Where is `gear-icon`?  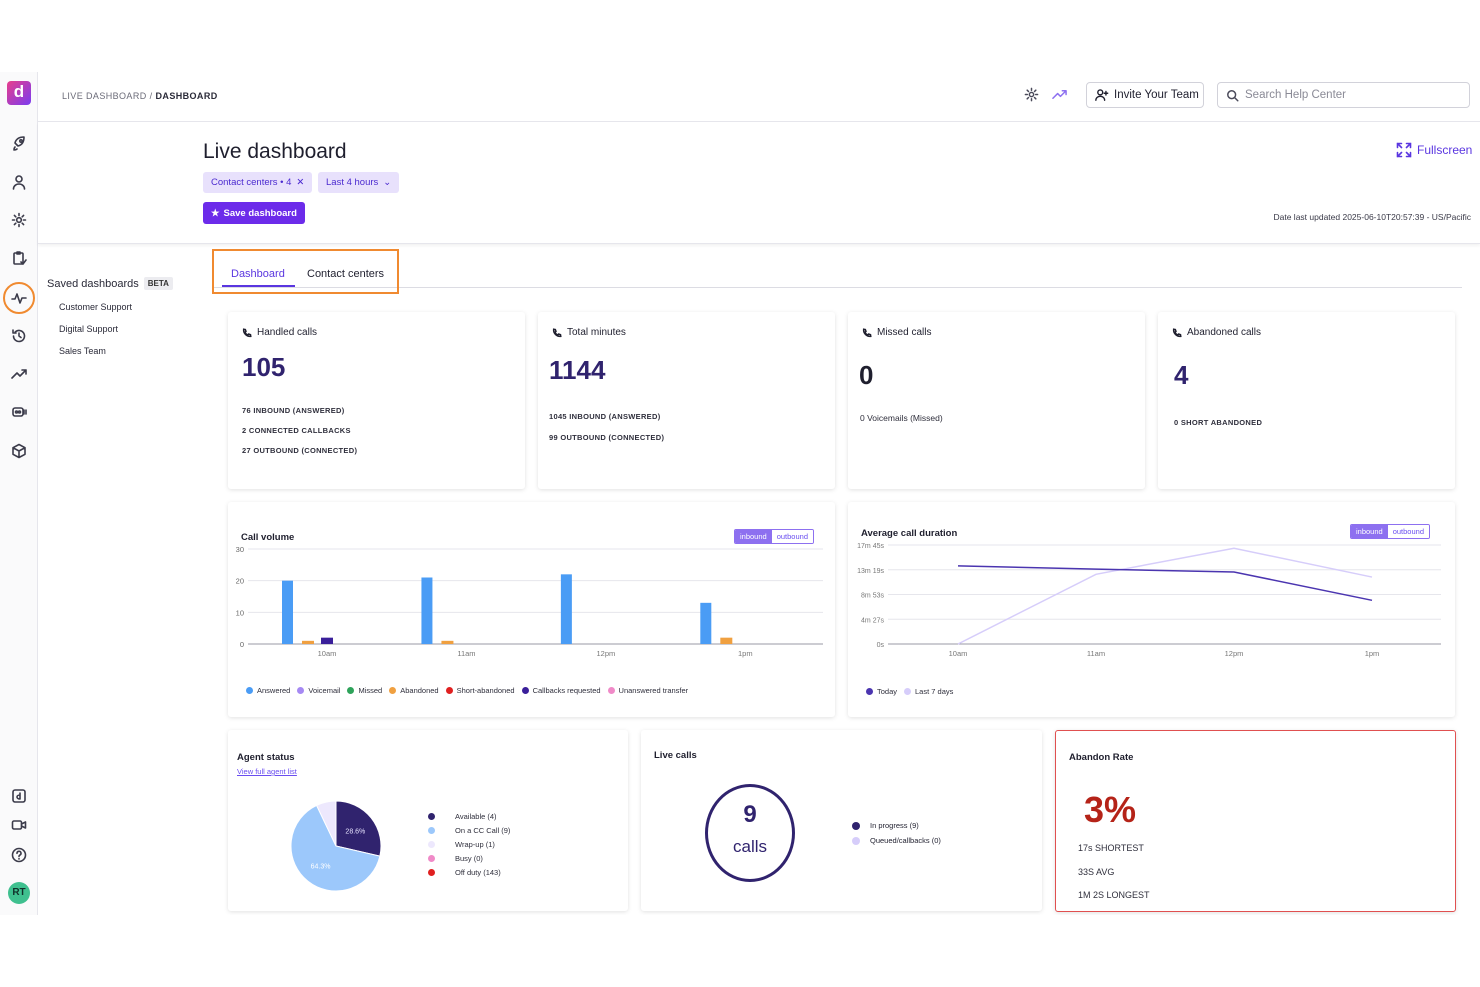 gear-icon is located at coordinates (19, 220).